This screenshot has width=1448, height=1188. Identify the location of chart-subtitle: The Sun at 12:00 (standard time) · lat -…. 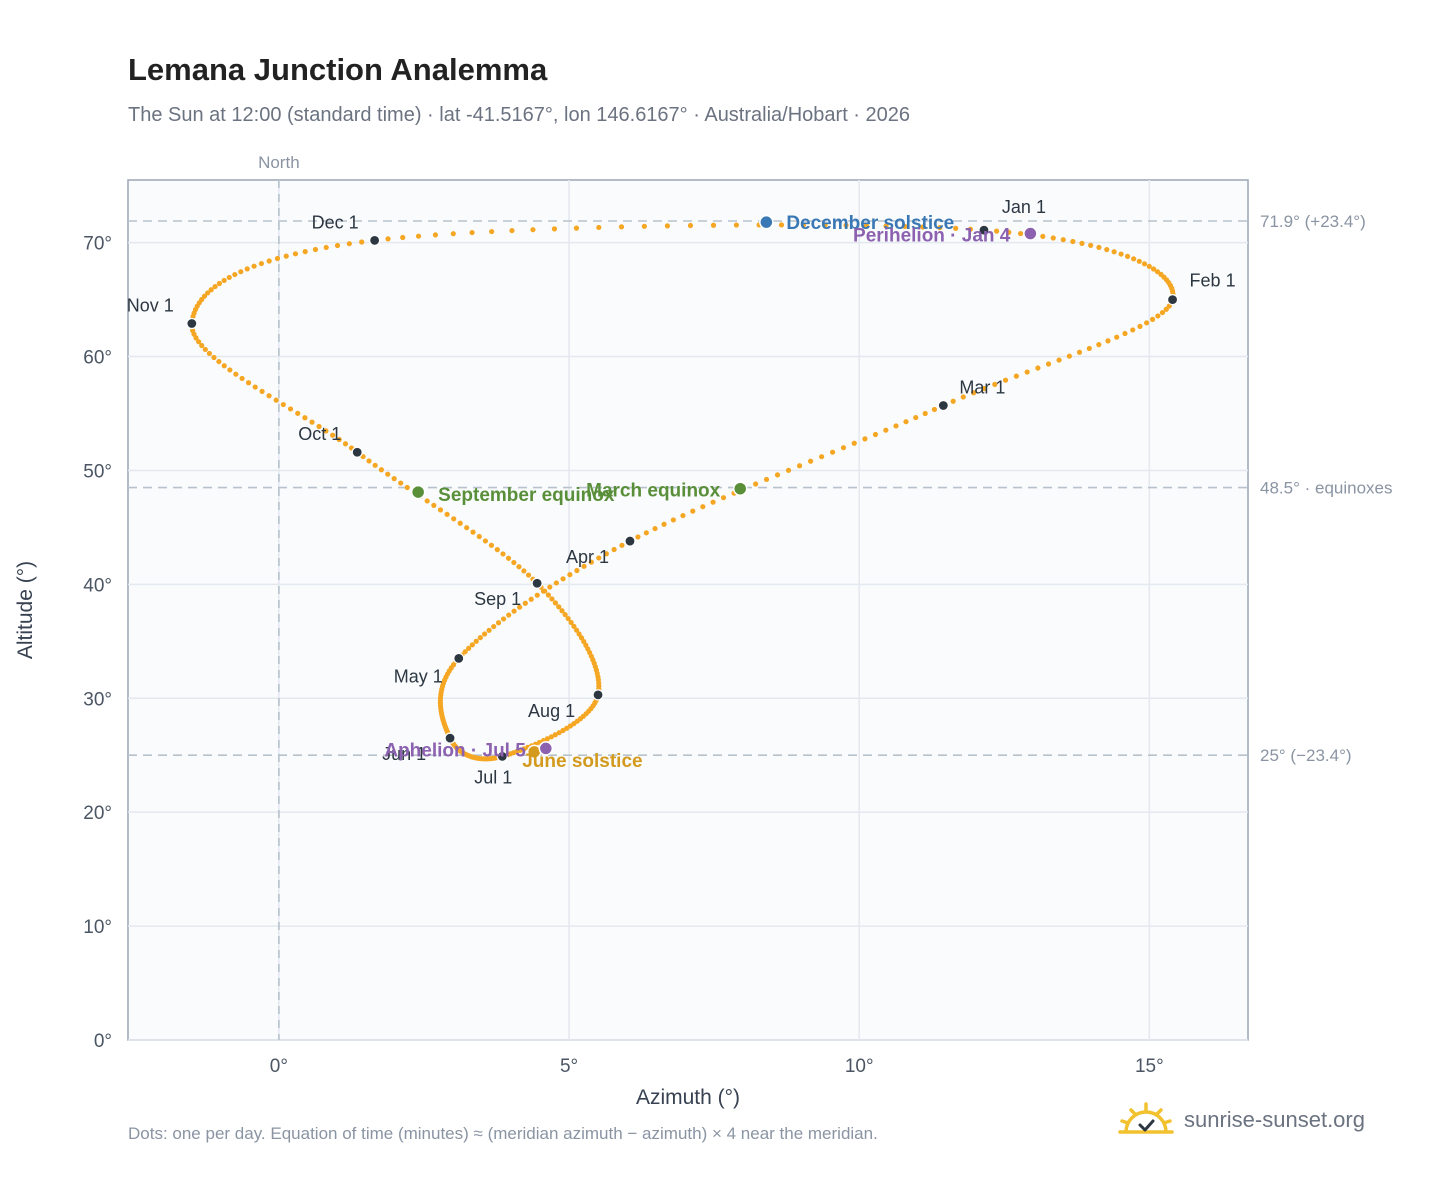
(519, 115).